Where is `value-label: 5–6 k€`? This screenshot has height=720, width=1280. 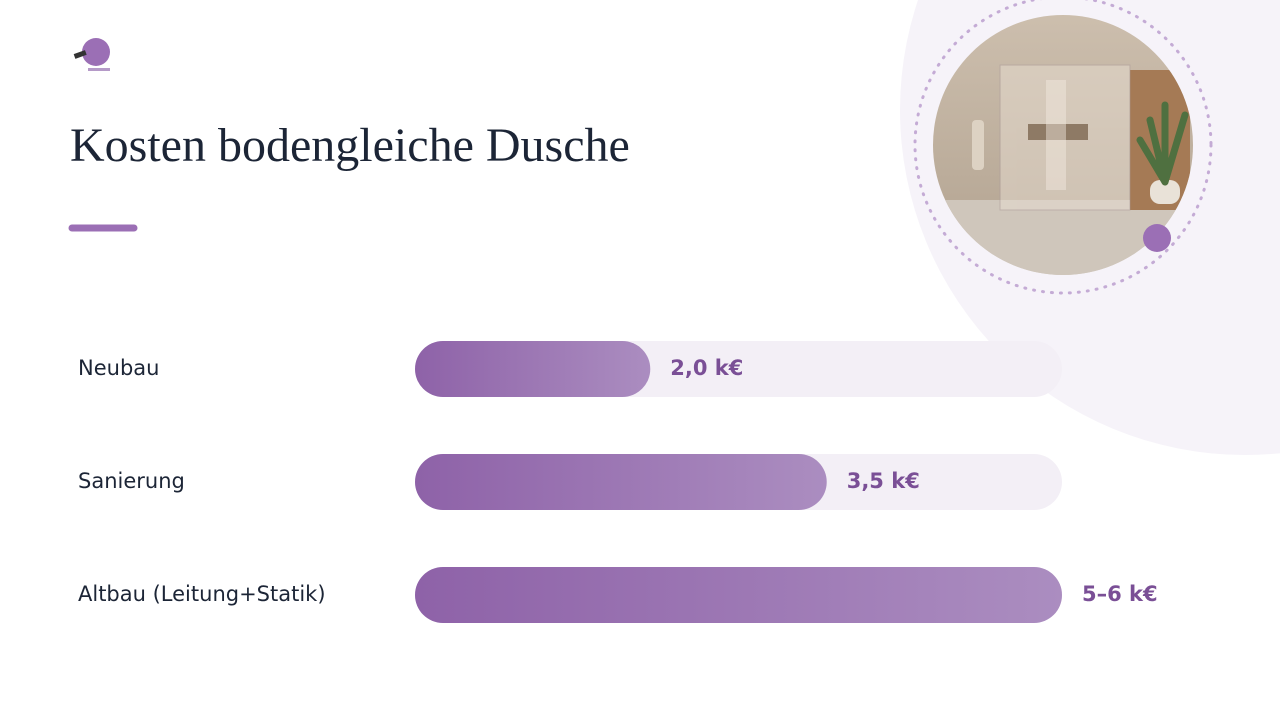 value-label: 5–6 k€ is located at coordinates (1120, 594).